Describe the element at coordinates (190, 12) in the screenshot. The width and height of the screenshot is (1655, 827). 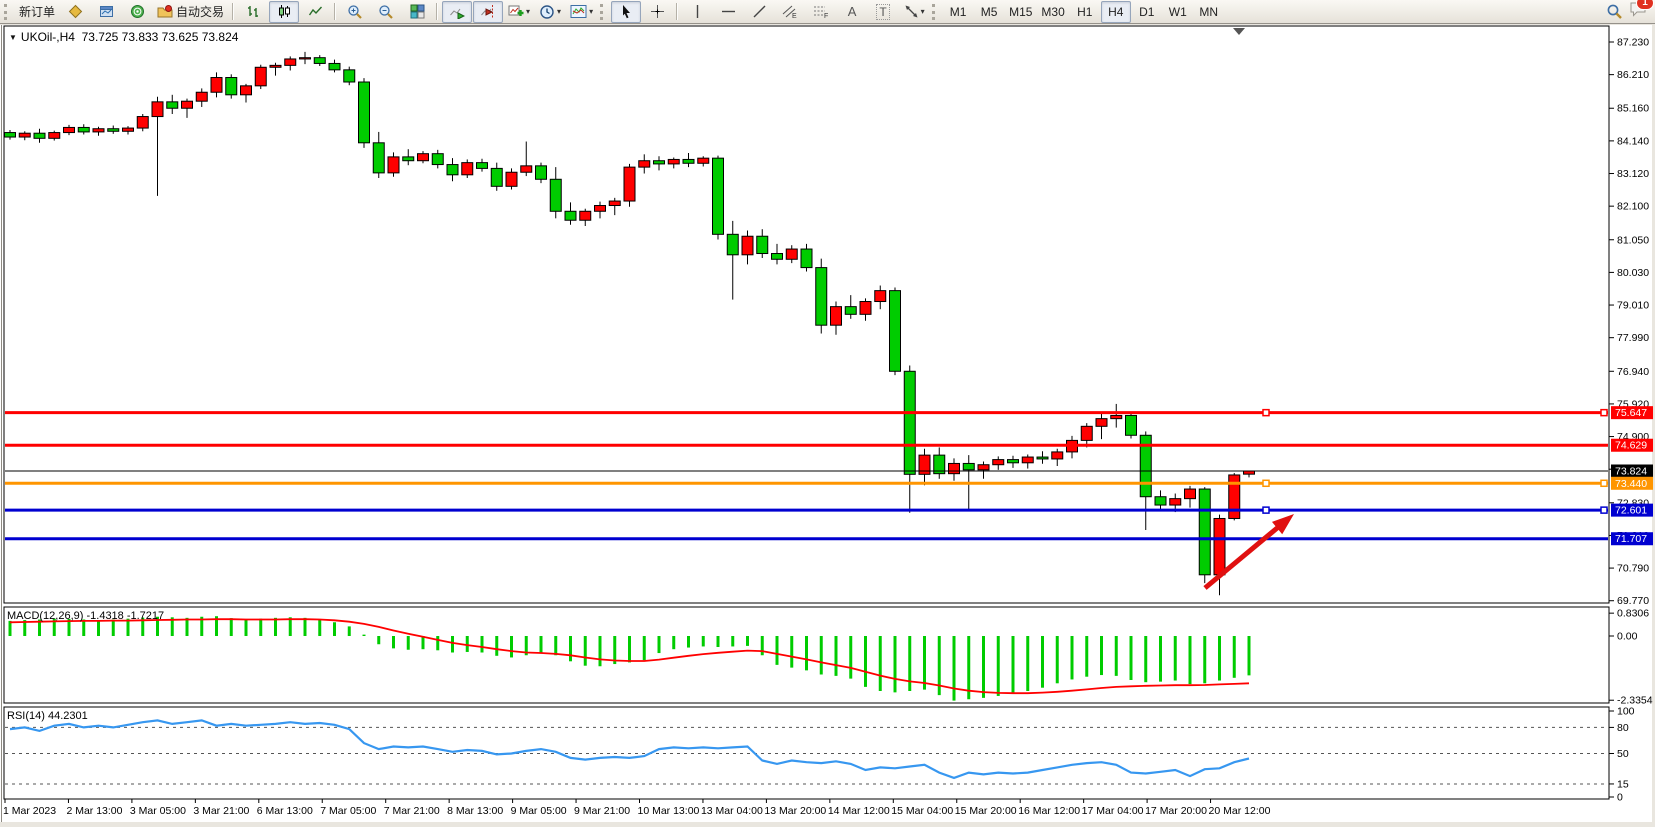
I see `auto-trading-button: 自动交易` at that location.